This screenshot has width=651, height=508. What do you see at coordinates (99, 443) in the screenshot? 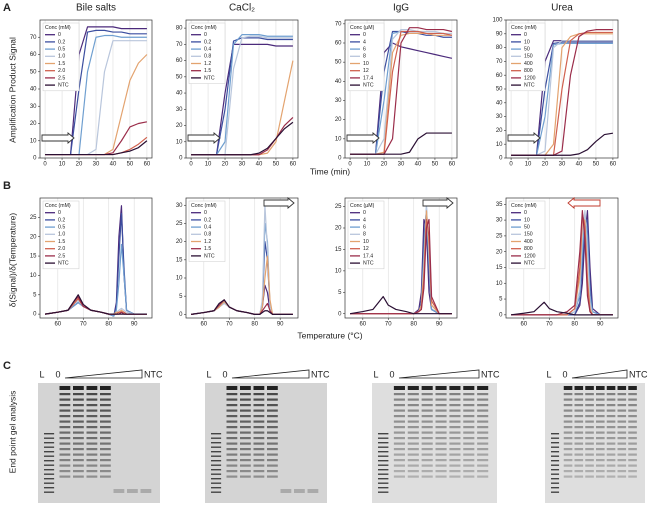
I see `gel` at bounding box center [99, 443].